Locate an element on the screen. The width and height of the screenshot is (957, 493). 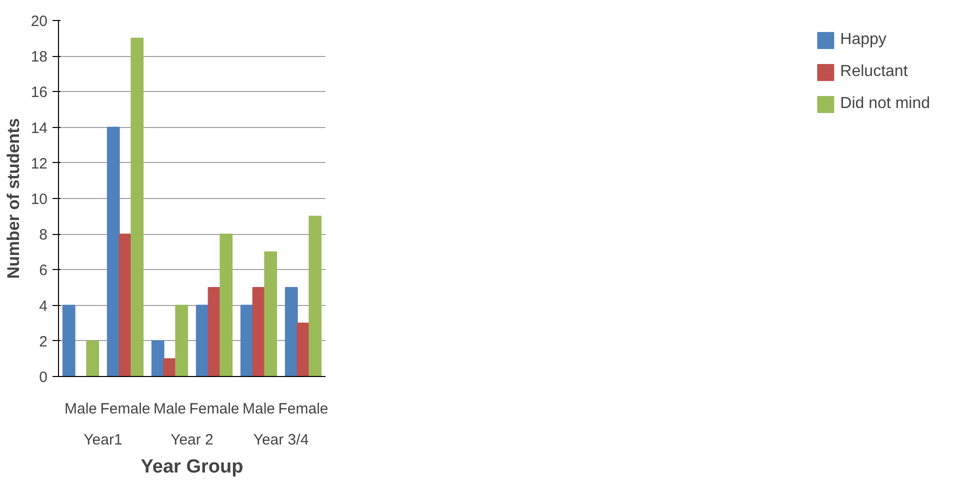
text: Year 3/4 is located at coordinates (281, 440).